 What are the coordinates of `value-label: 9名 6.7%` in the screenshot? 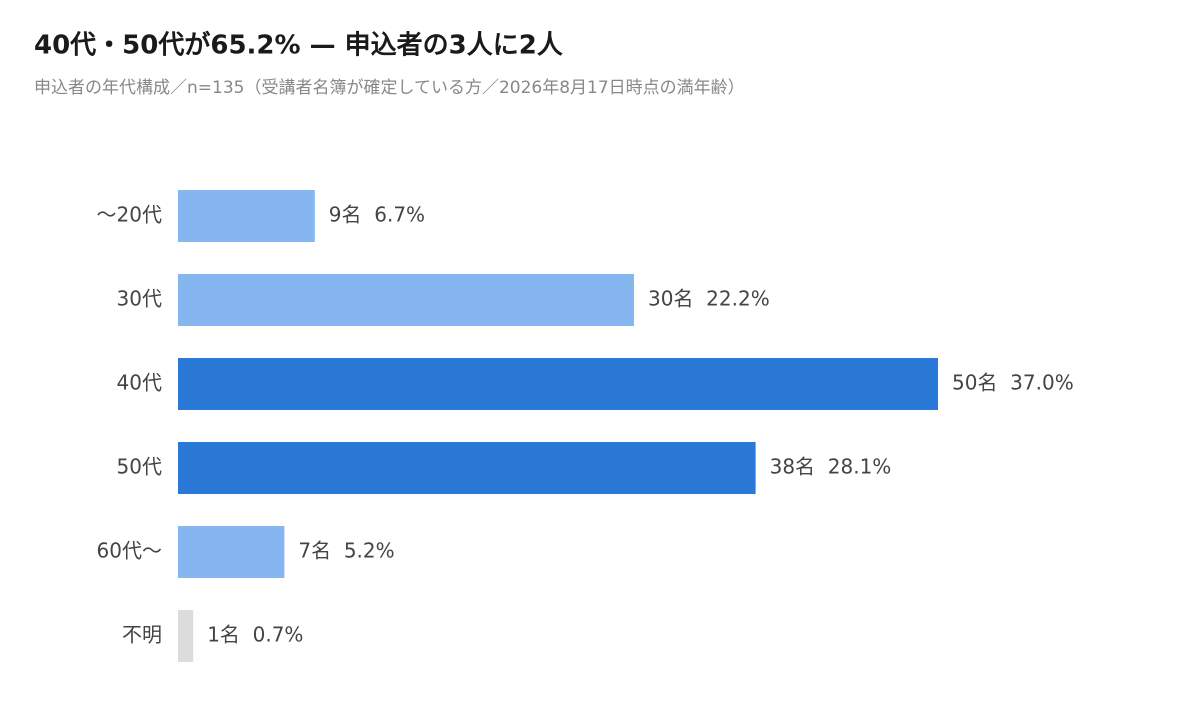 It's located at (377, 215).